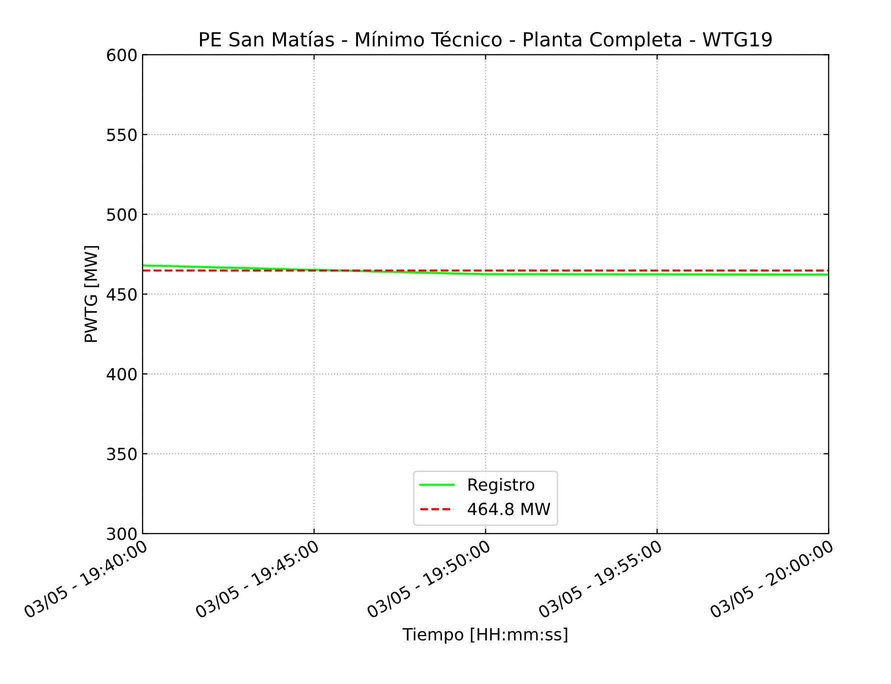 This screenshot has height=684, width=891. Describe the element at coordinates (485, 636) in the screenshot. I see `x-axis-title: Tiempo [HH:mm:ss]` at that location.